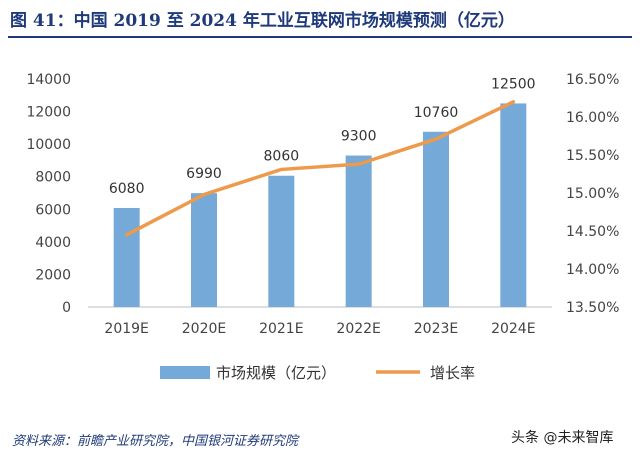 This screenshot has height=458, width=640. What do you see at coordinates (276, 373) in the screenshot?
I see `legend-label-bar: 市场规模（亿元）` at bounding box center [276, 373].